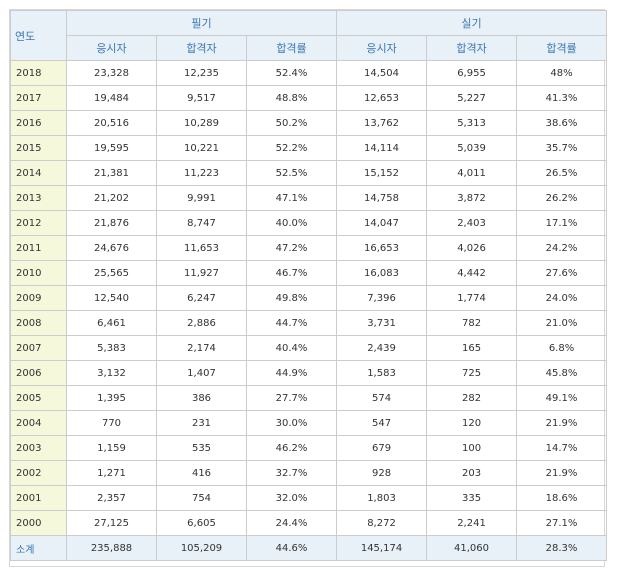 The height and width of the screenshot is (582, 620). What do you see at coordinates (38, 523) in the screenshot?
I see `year-cell: 2000` at bounding box center [38, 523].